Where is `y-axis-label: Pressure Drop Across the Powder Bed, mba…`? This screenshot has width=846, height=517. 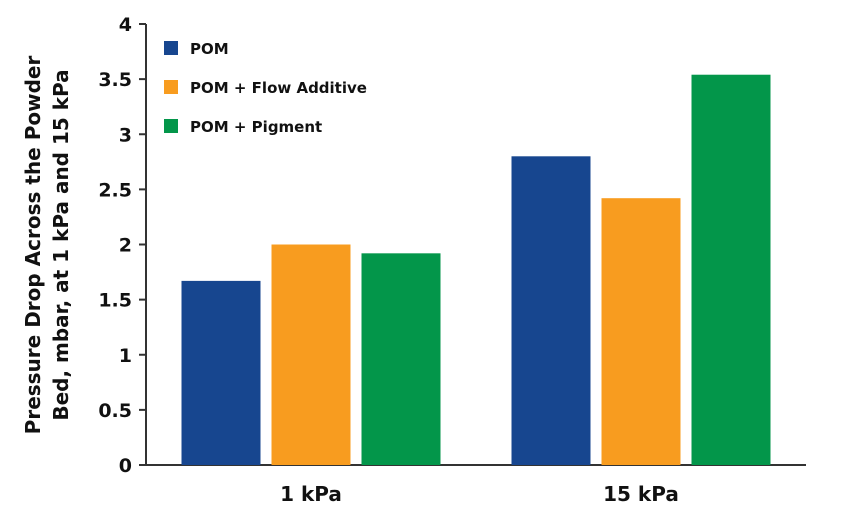
y-axis-label: Pressure Drop Across the Powder Bed, mba… is located at coordinates (47, 245).